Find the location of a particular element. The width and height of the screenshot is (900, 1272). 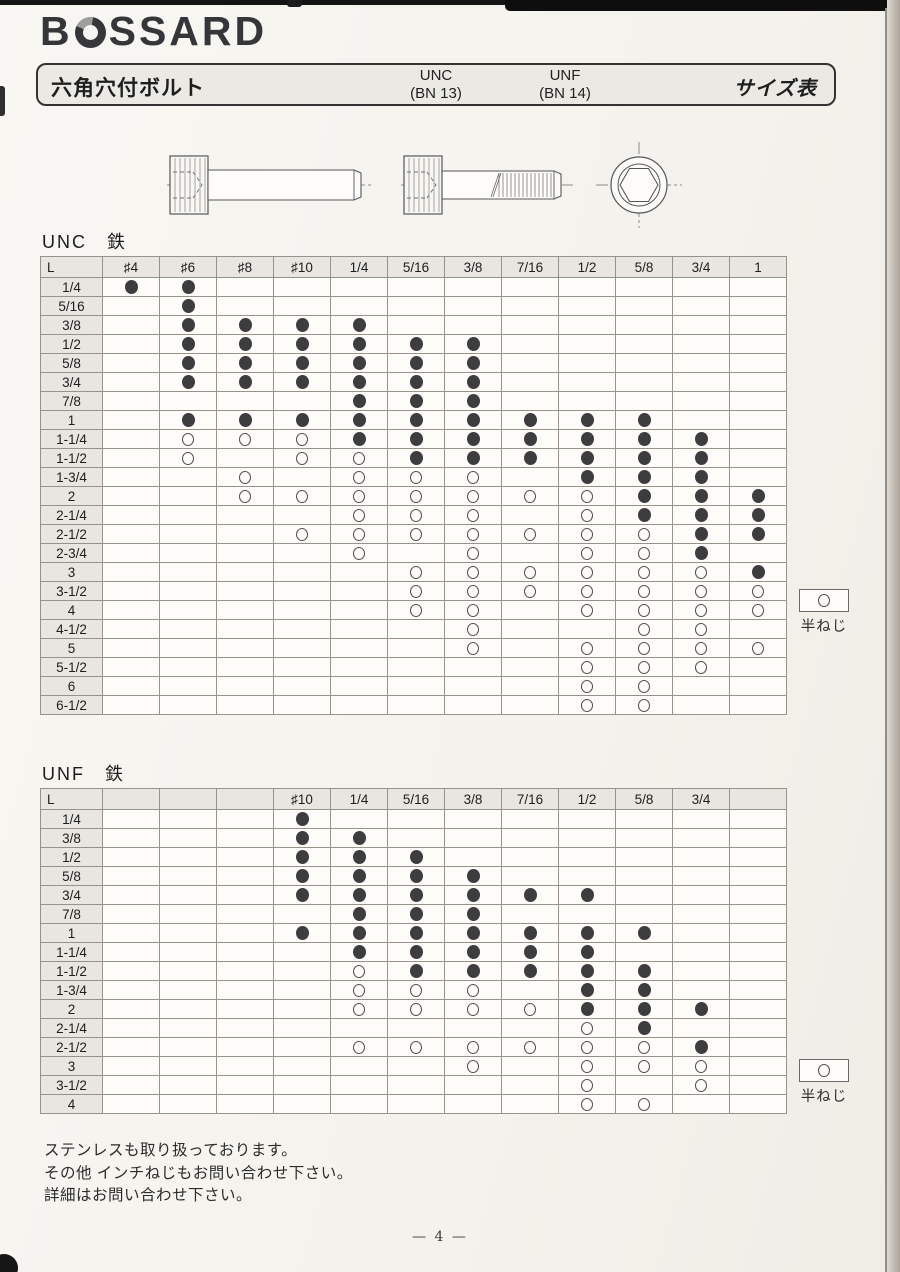

note-line: ステンレスも取り扱っております。 is located at coordinates (171, 1150).